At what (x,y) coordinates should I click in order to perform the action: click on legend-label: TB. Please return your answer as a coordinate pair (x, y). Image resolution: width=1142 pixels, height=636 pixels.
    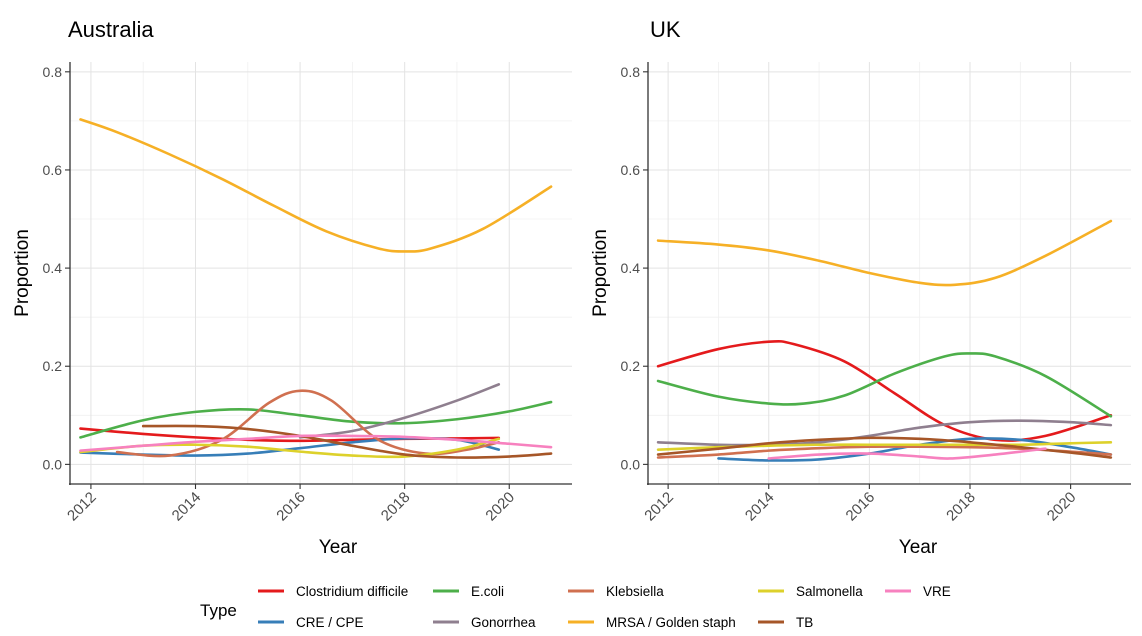
    Looking at the image, I should click on (804, 622).